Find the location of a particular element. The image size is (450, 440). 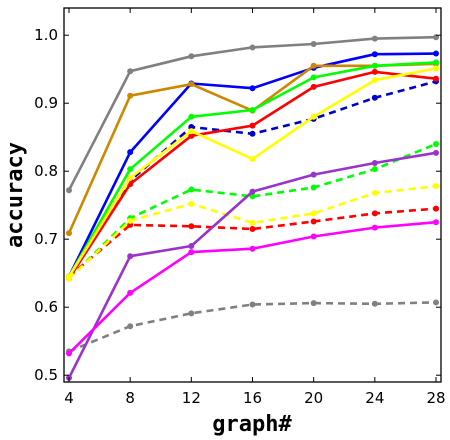

x-tick-label: 16 is located at coordinates (252, 398).